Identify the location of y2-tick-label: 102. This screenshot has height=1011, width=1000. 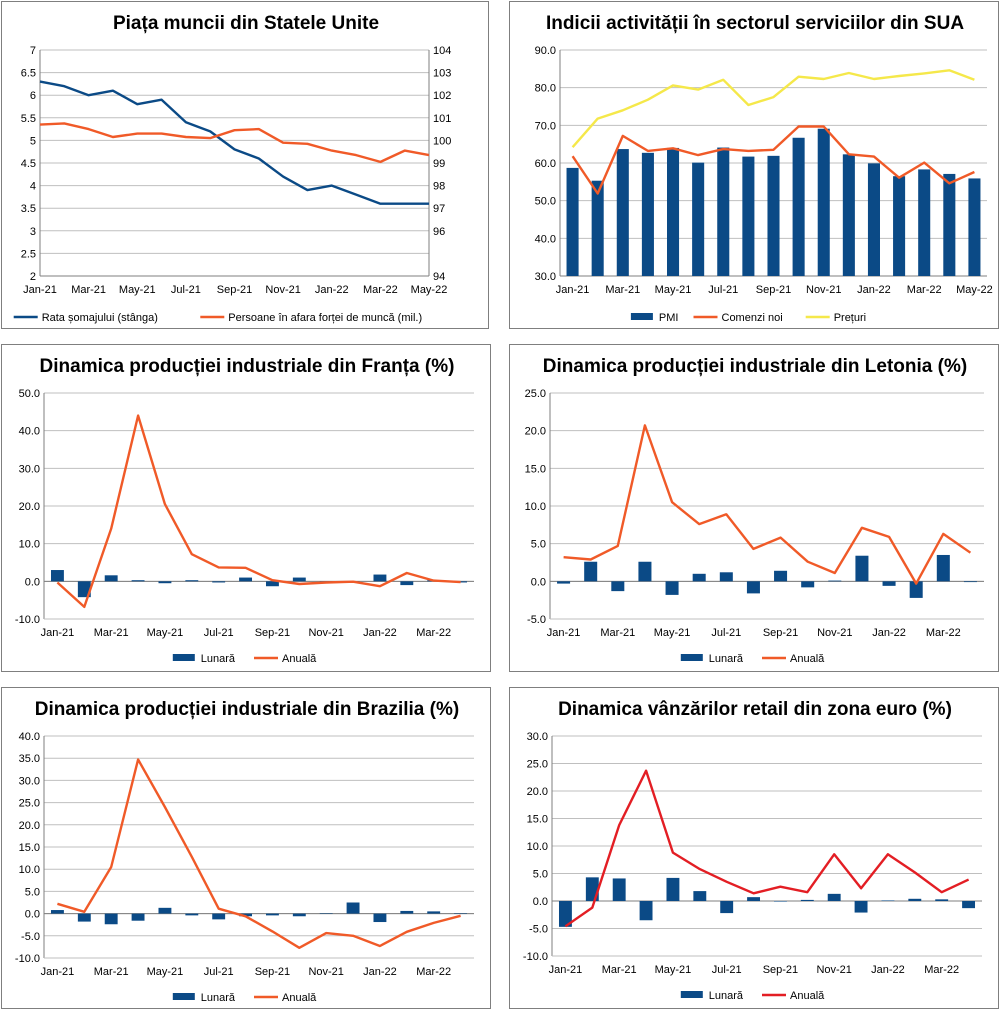
(442, 96).